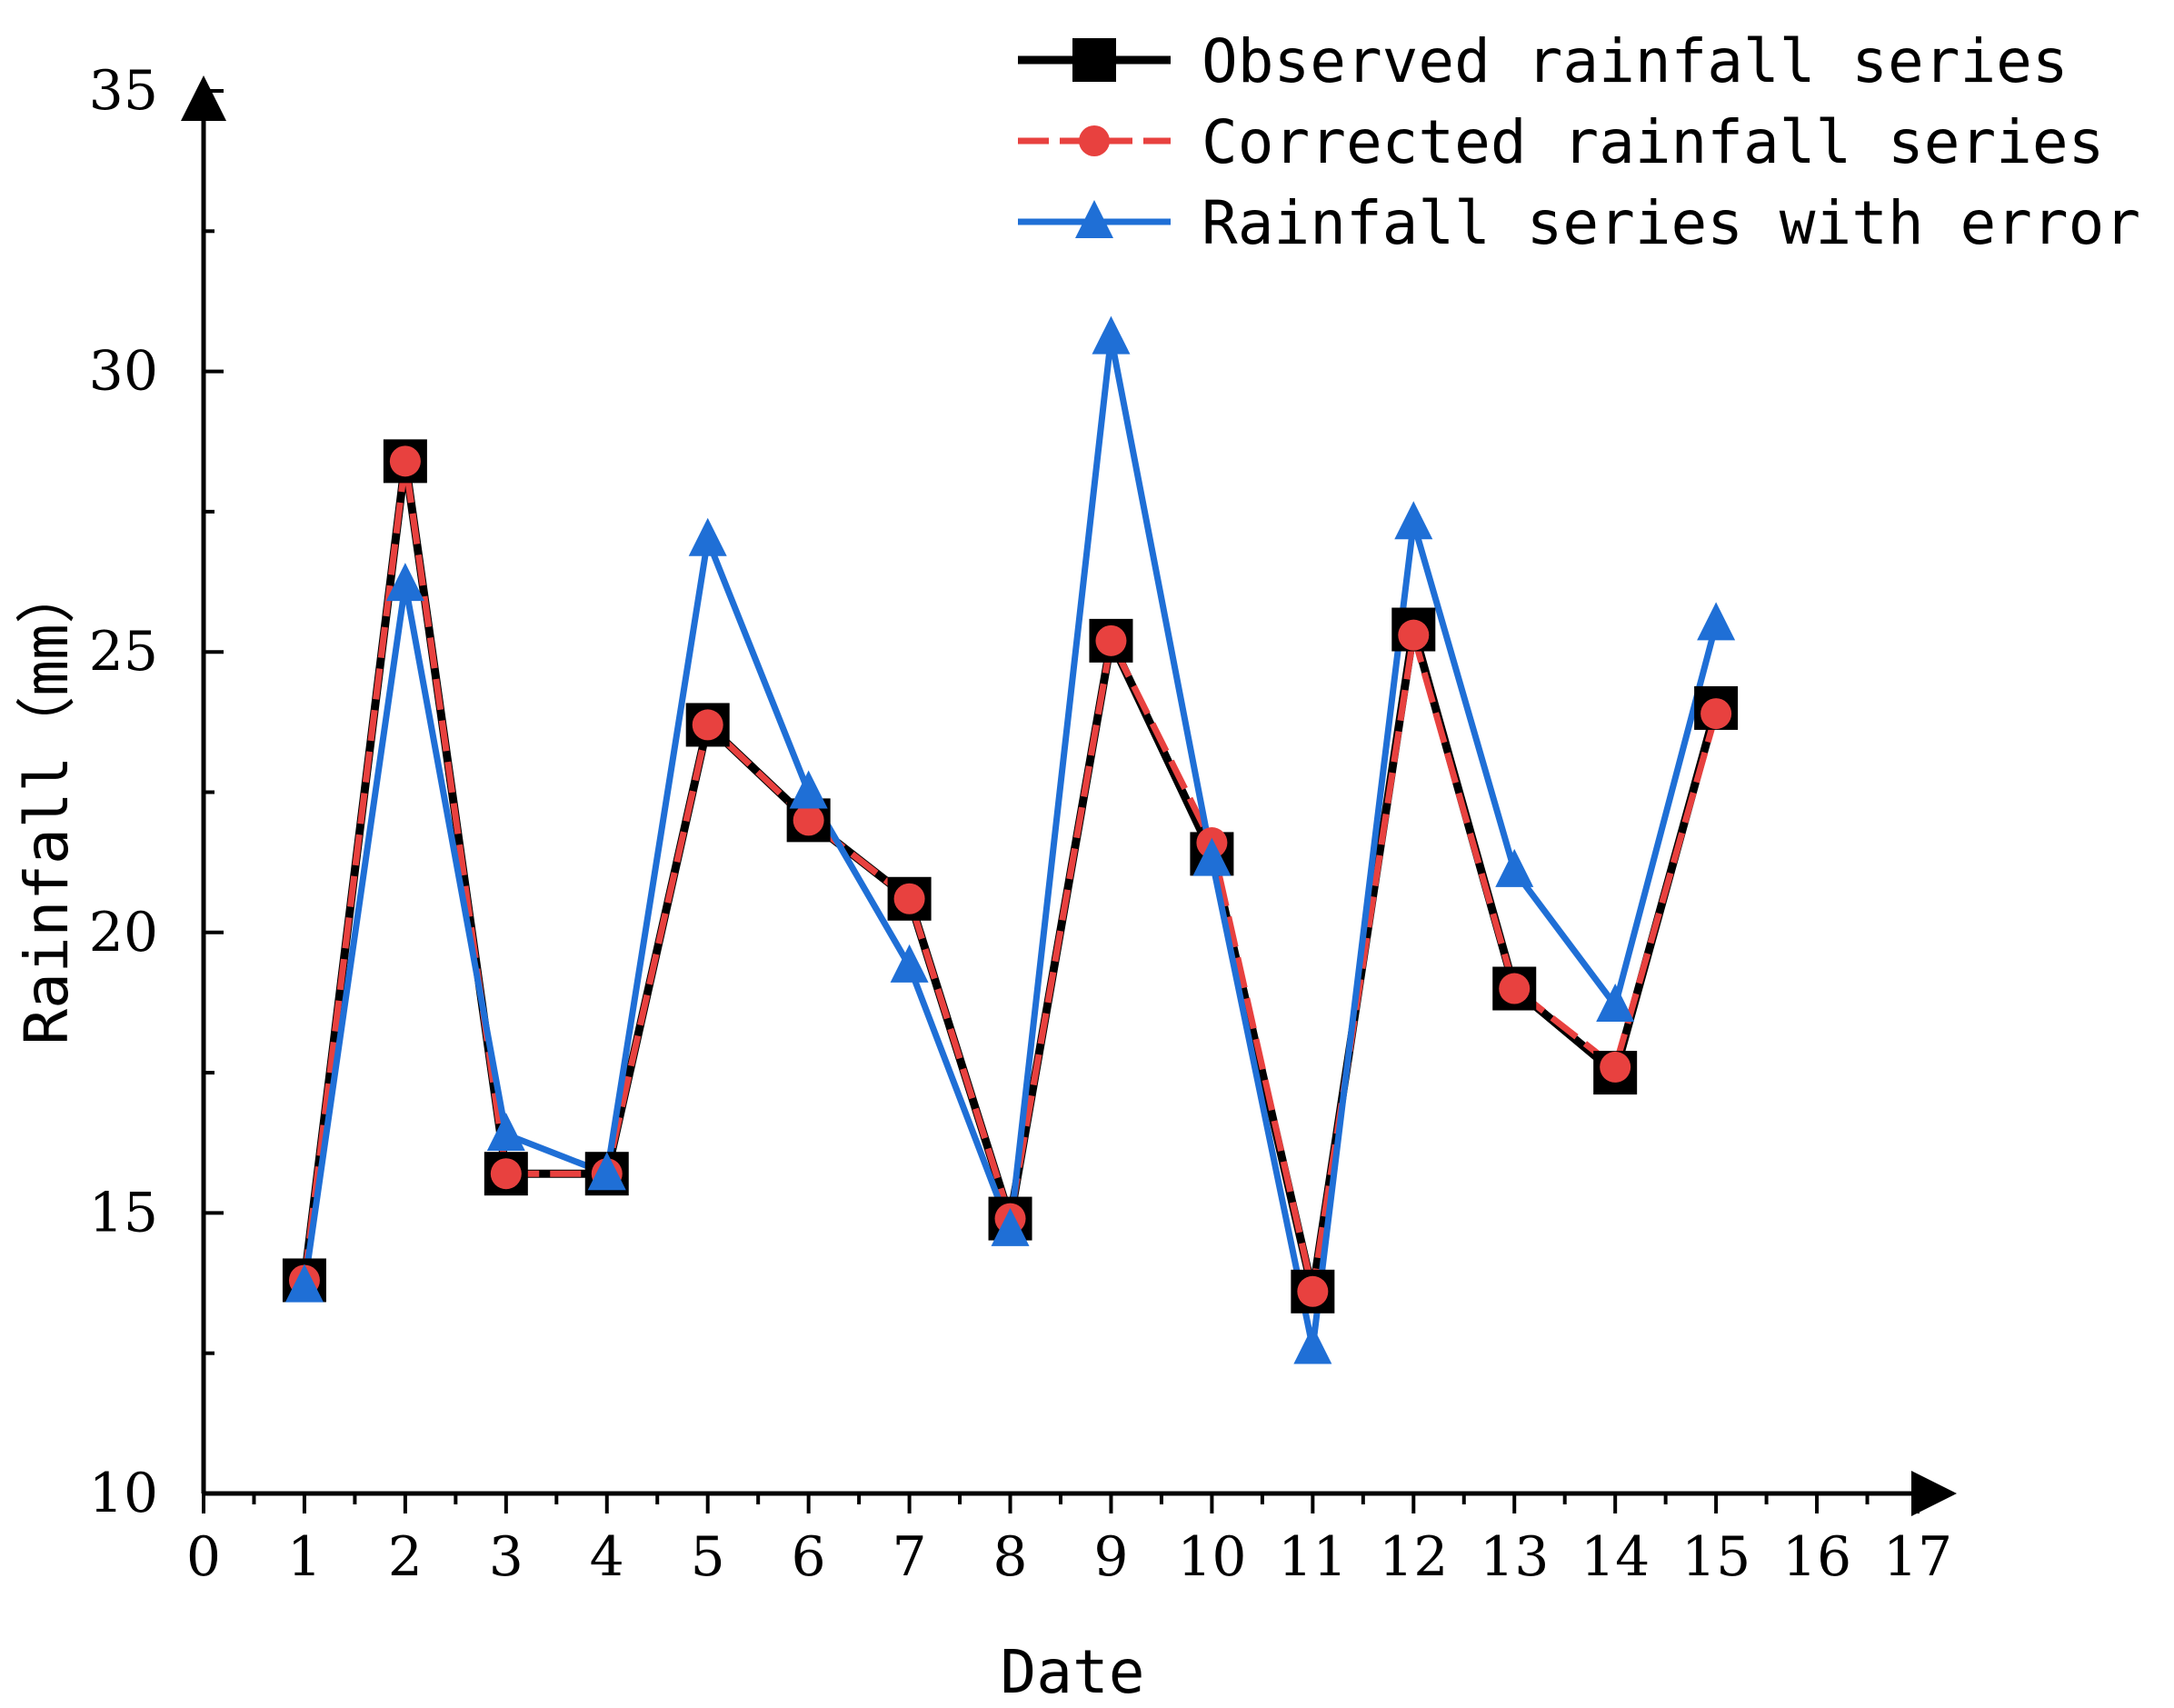 The image size is (2174, 1708). What do you see at coordinates (1073, 1672) in the screenshot?
I see `x-axis-title: Date` at bounding box center [1073, 1672].